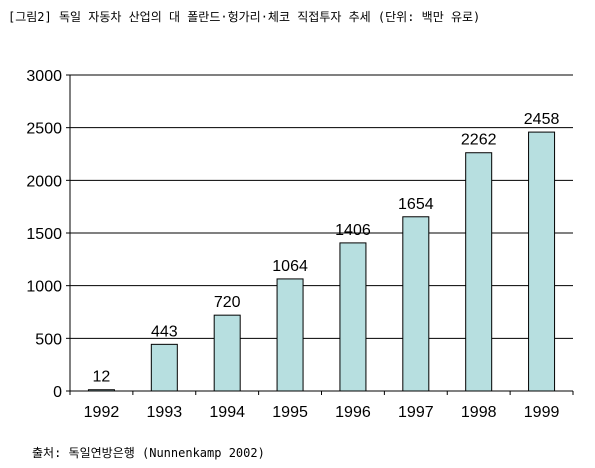 This screenshot has width=595, height=468. I want to click on y-tick-labels: 0 500 1000 1500 2000 2500 3000, so click(44, 234).